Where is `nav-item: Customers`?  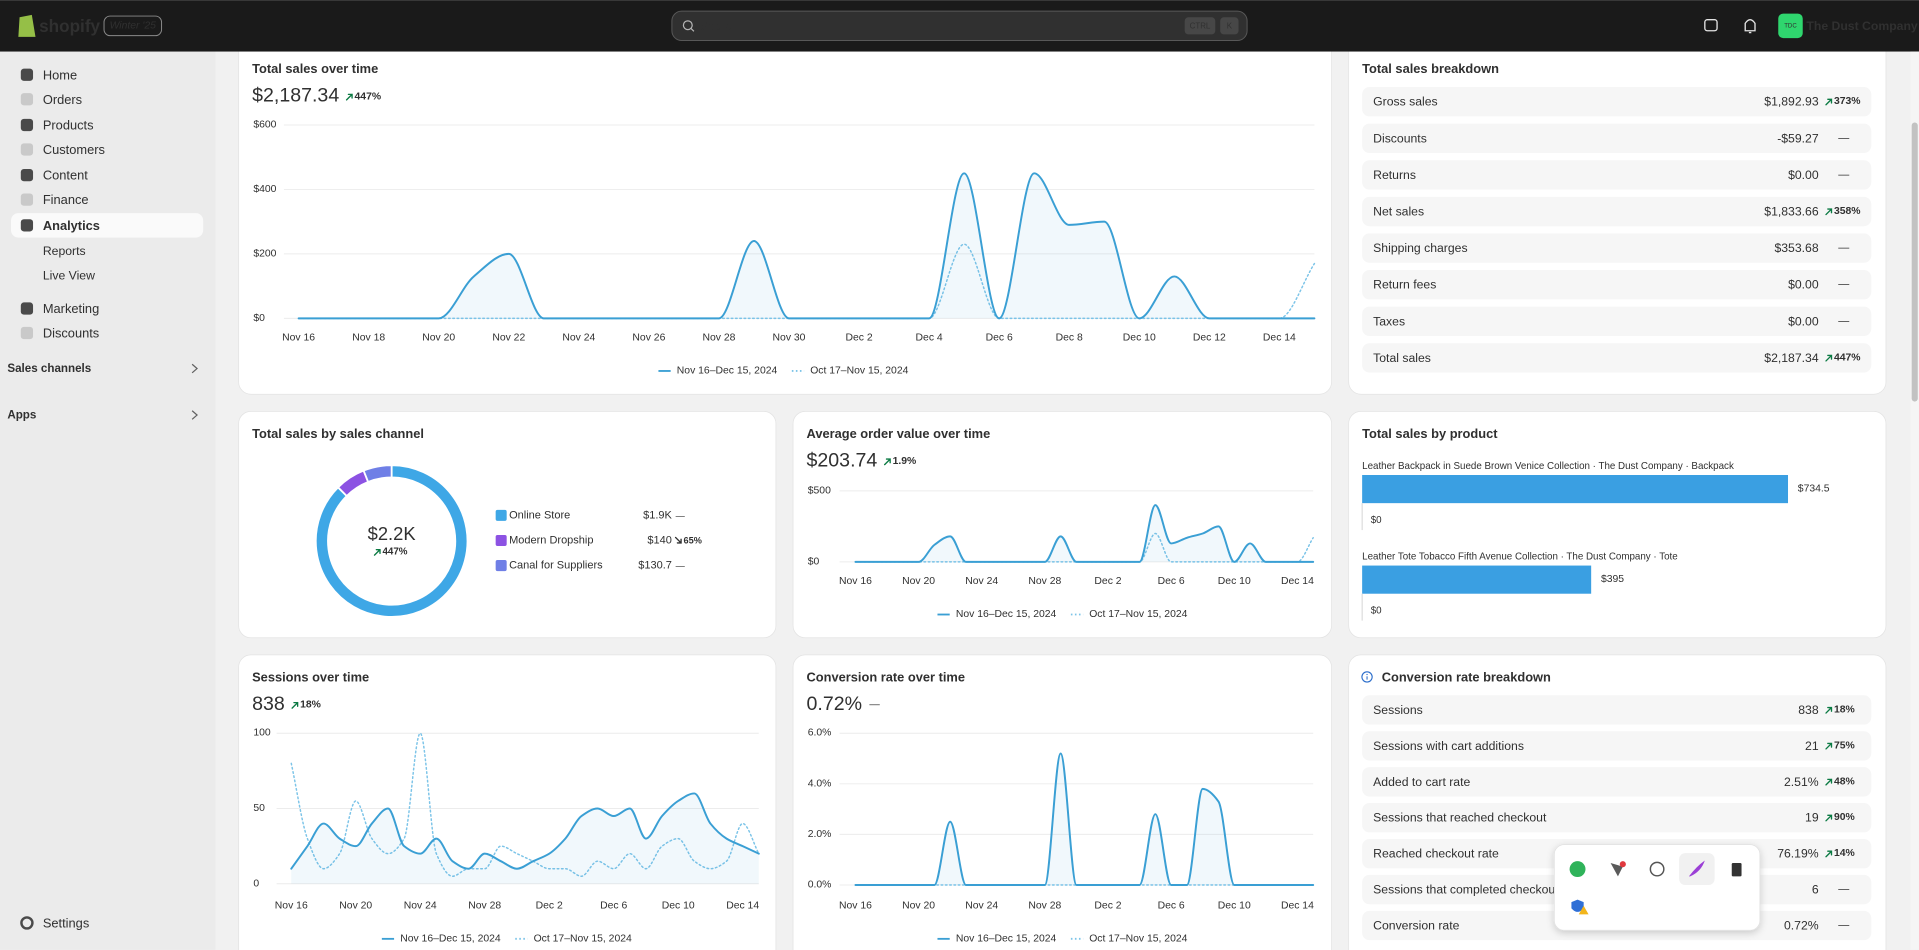
nav-item: Customers is located at coordinates (74, 149).